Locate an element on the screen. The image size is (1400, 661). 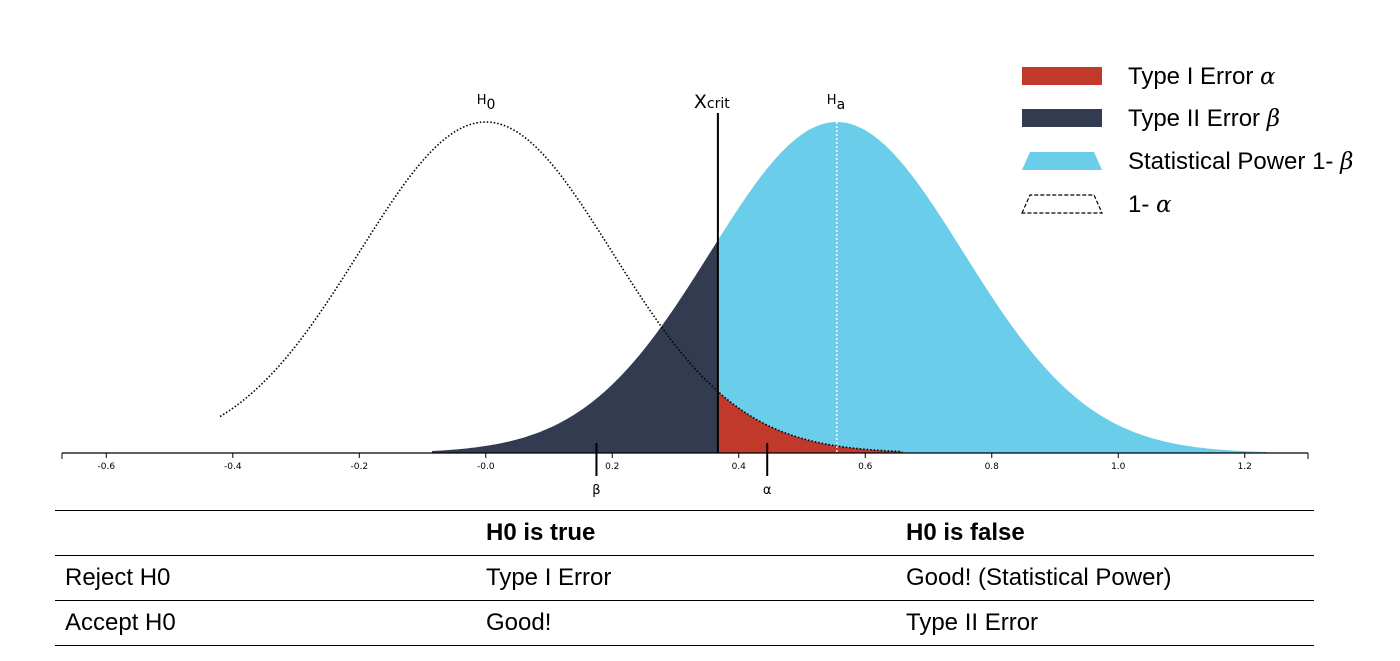
curve-labels: H0 Ha Xcrit is located at coordinates (661, 102).